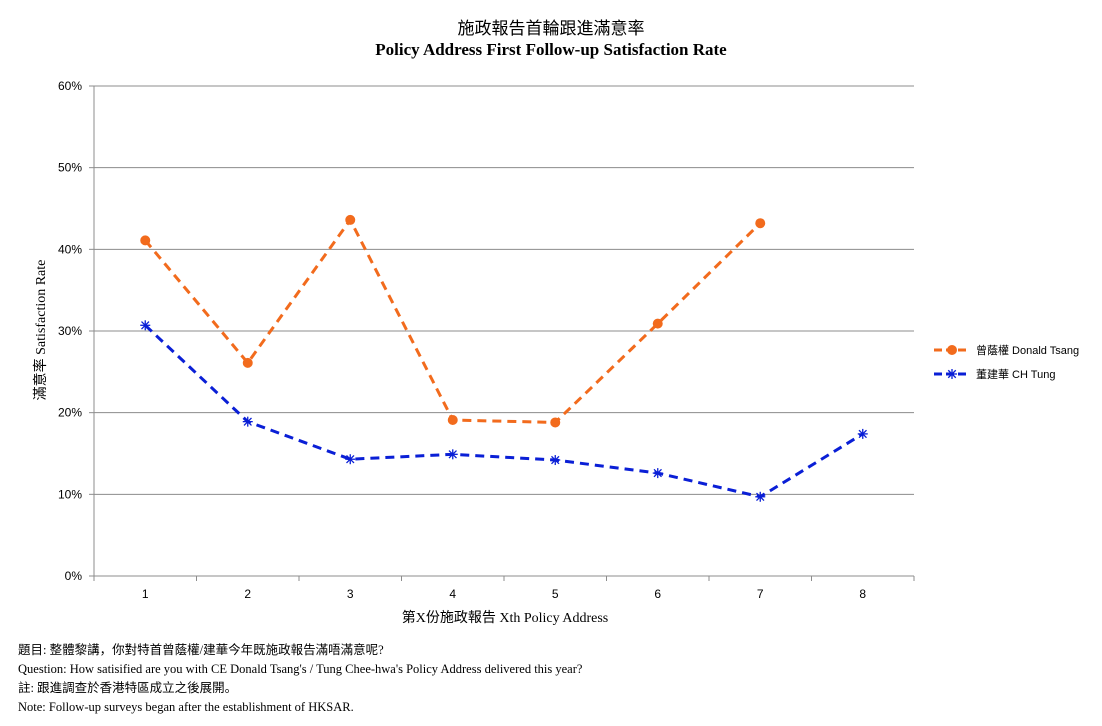 The image size is (1102, 726). I want to click on y-axis-label: 滿意率 Satisfaction Rate, so click(40, 330).